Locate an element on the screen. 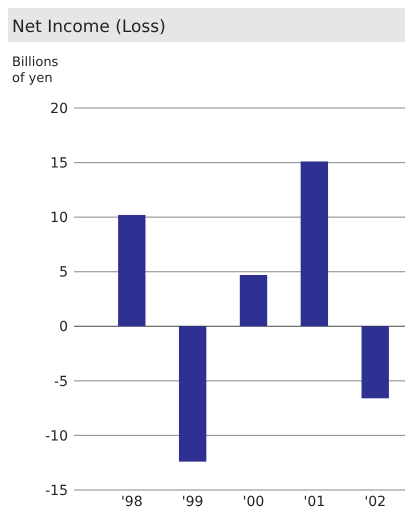  x-tick-label: '00 is located at coordinates (253, 502).